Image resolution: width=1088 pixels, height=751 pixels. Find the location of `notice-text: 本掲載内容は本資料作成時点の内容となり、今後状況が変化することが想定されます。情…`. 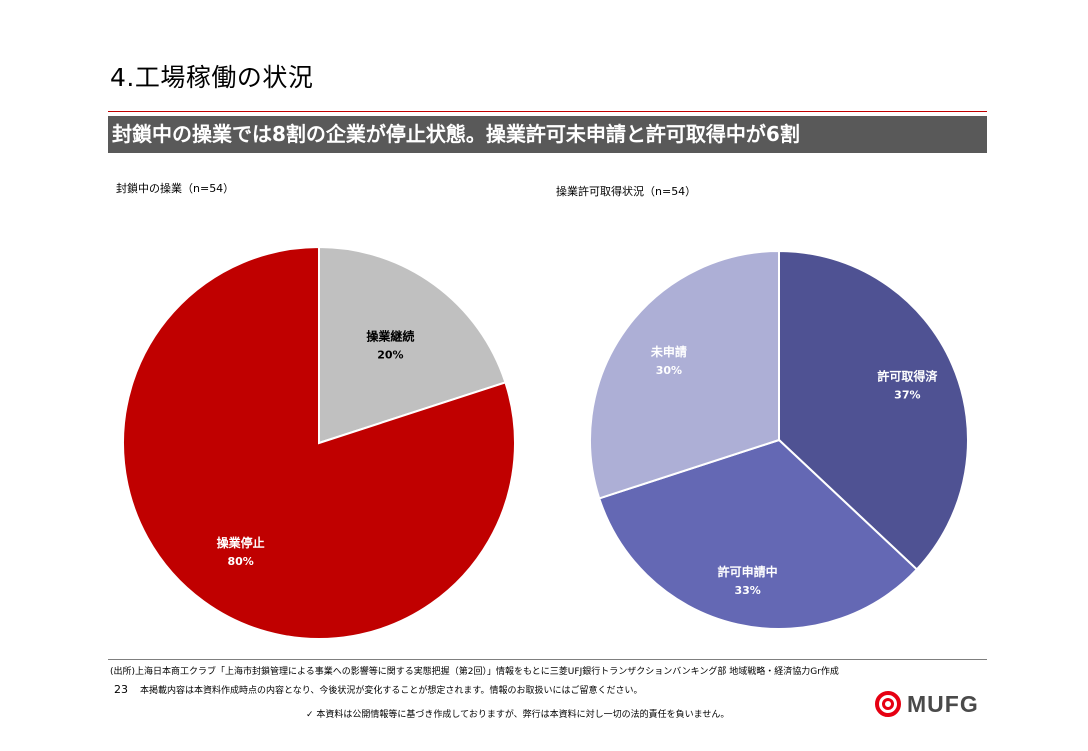

notice-text: 本掲載内容は本資料作成時点の内容となり、今後状況が変化することが想定されます。情… is located at coordinates (391, 691).